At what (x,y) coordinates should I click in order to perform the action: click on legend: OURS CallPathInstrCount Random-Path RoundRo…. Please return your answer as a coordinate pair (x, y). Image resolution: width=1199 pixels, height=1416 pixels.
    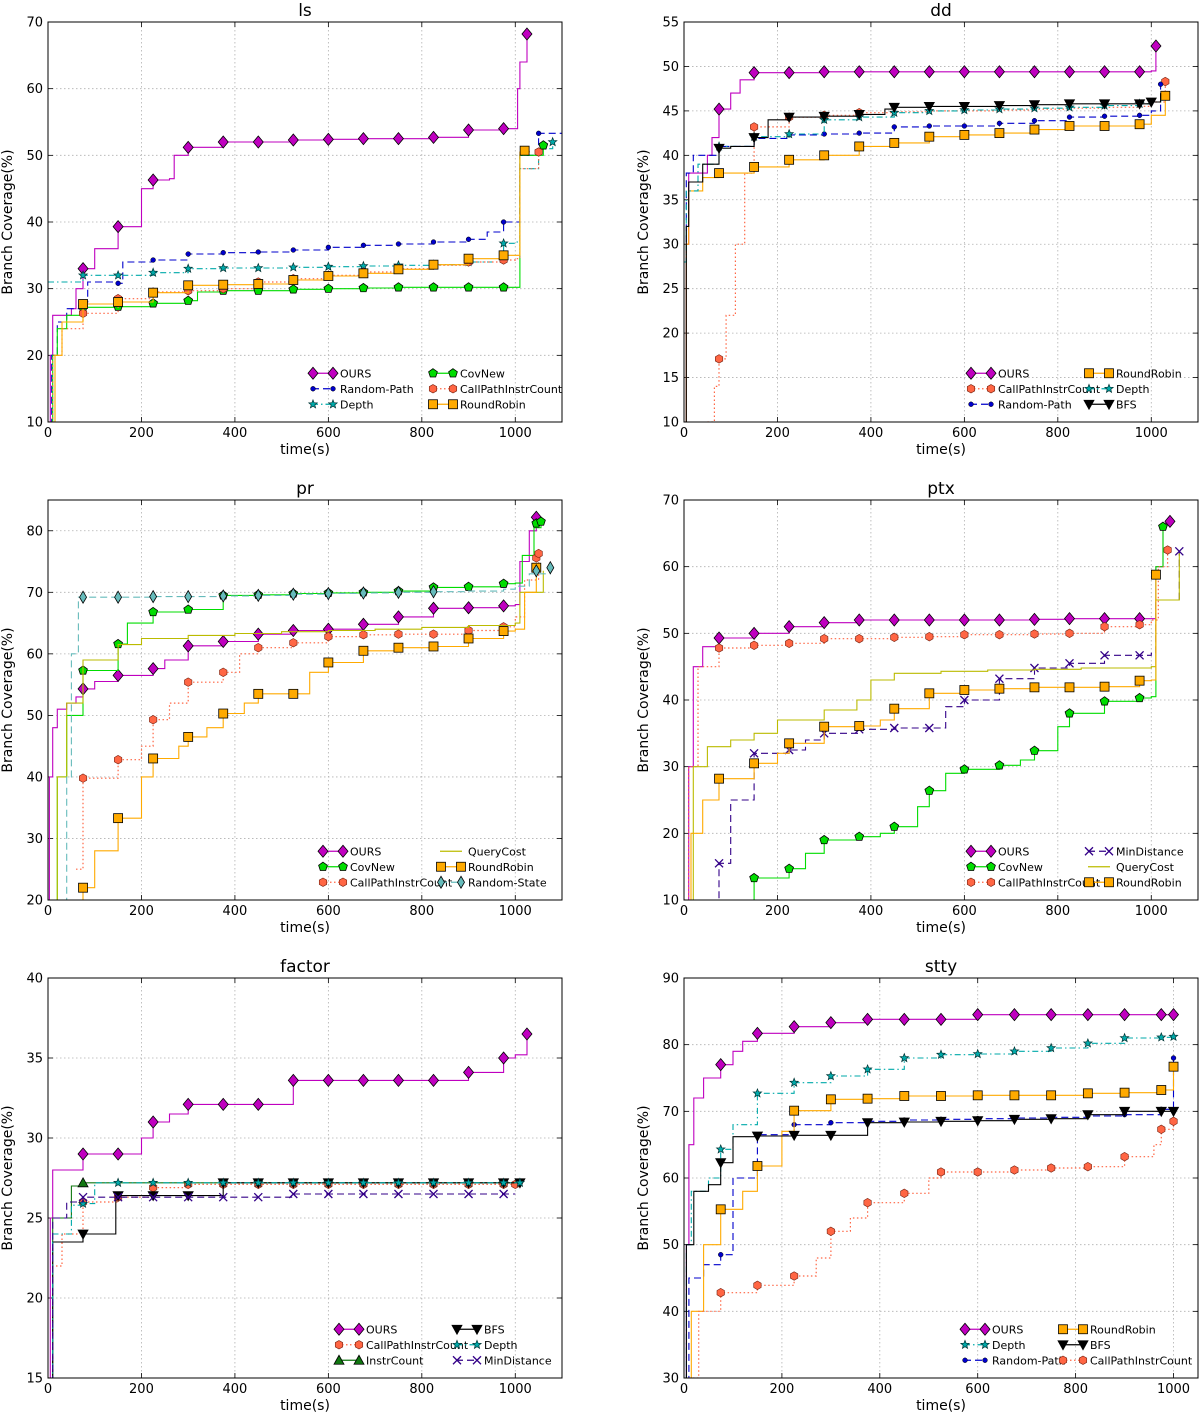
    Looking at the image, I should click on (1073, 388).